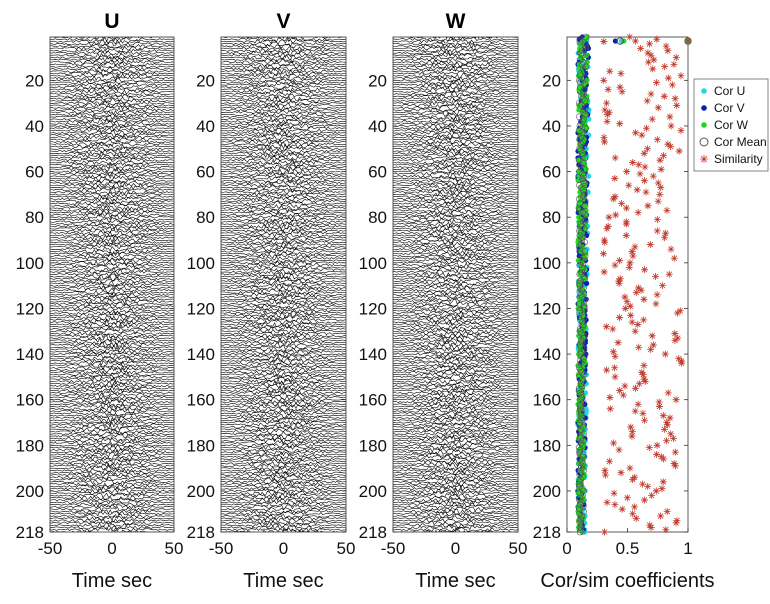 The width and height of the screenshot is (770, 604). Describe the element at coordinates (456, 21) in the screenshot. I see `panel-2-title: W` at that location.